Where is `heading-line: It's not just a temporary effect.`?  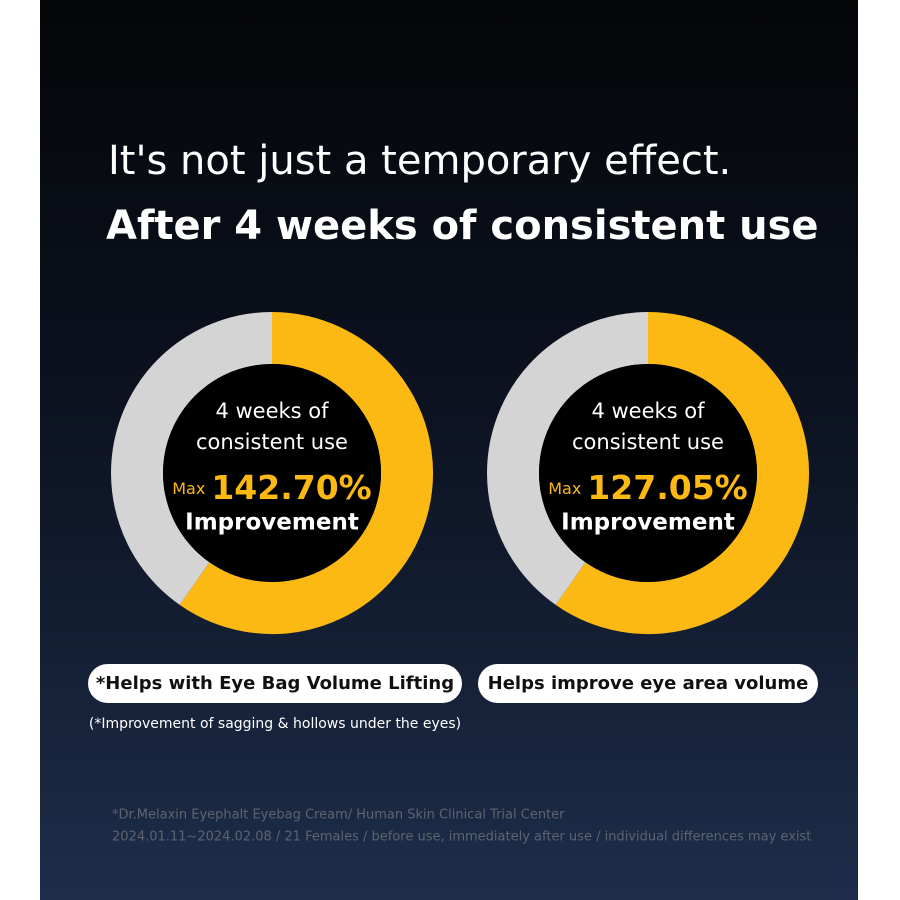
heading-line: It's not just a temporary effect. is located at coordinates (419, 161).